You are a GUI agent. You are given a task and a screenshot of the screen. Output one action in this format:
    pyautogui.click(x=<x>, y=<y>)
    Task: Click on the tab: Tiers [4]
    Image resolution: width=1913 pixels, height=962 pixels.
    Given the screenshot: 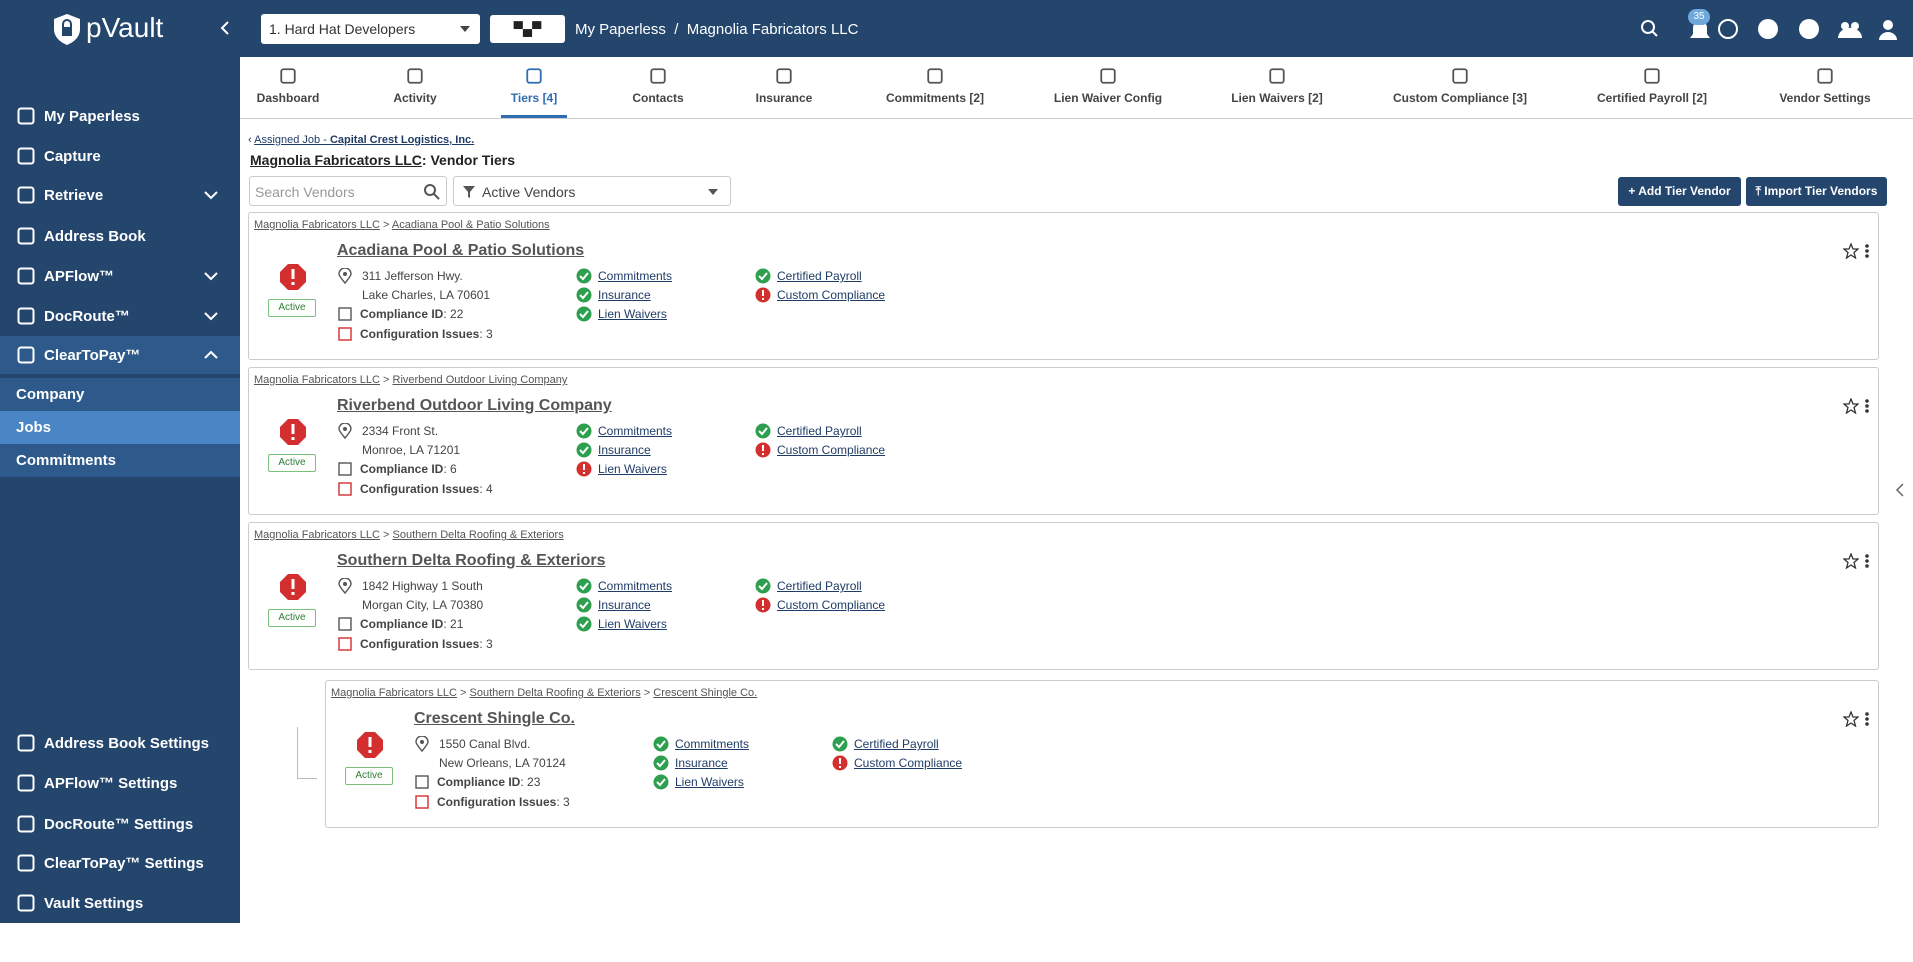 What is the action you would take?
    pyautogui.click(x=534, y=86)
    